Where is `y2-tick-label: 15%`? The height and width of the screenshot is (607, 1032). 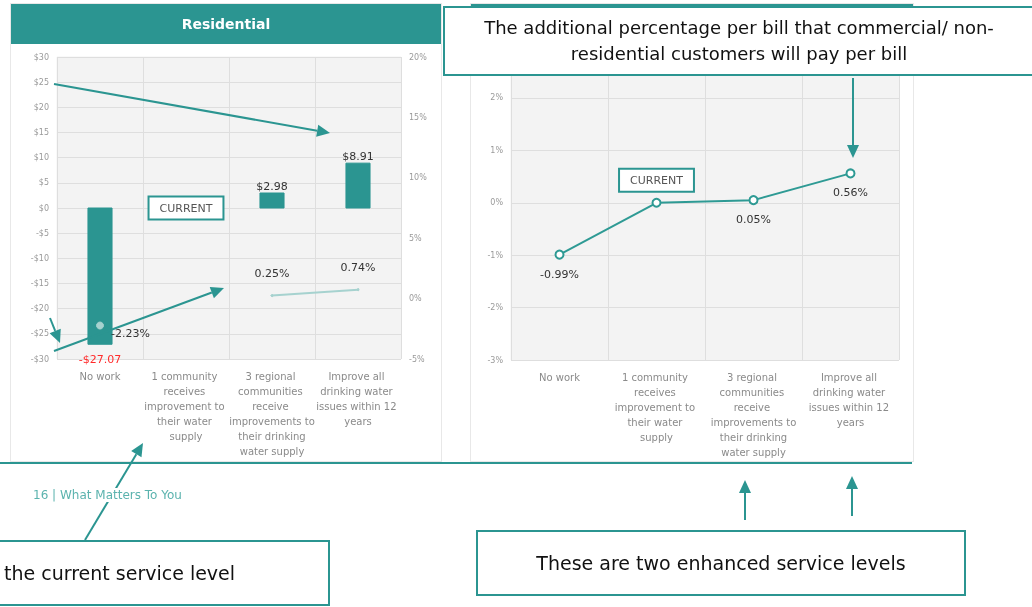 y2-tick-label: 15% is located at coordinates (418, 117).